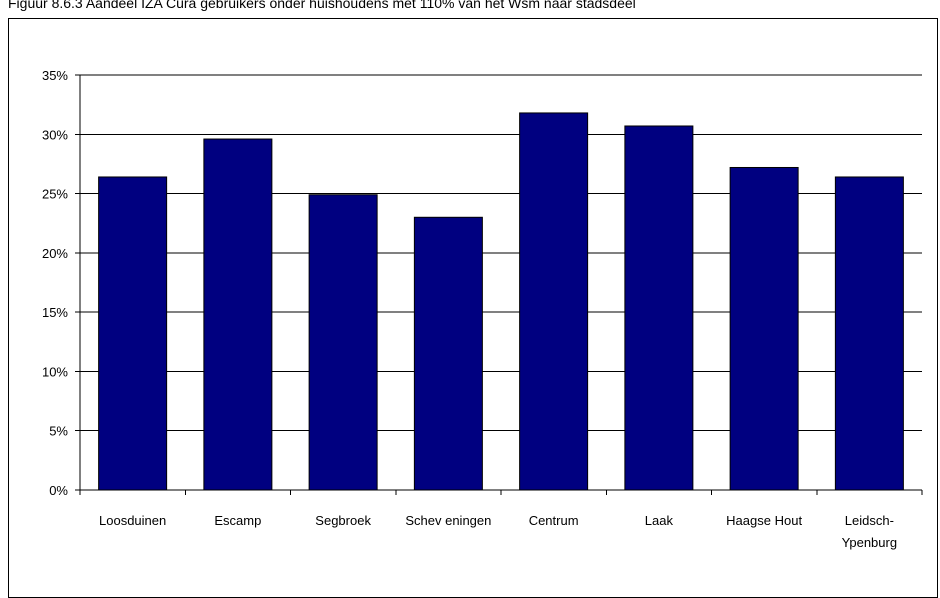  Describe the element at coordinates (764, 520) in the screenshot. I see `x-category-label: Haagse Hout` at that location.